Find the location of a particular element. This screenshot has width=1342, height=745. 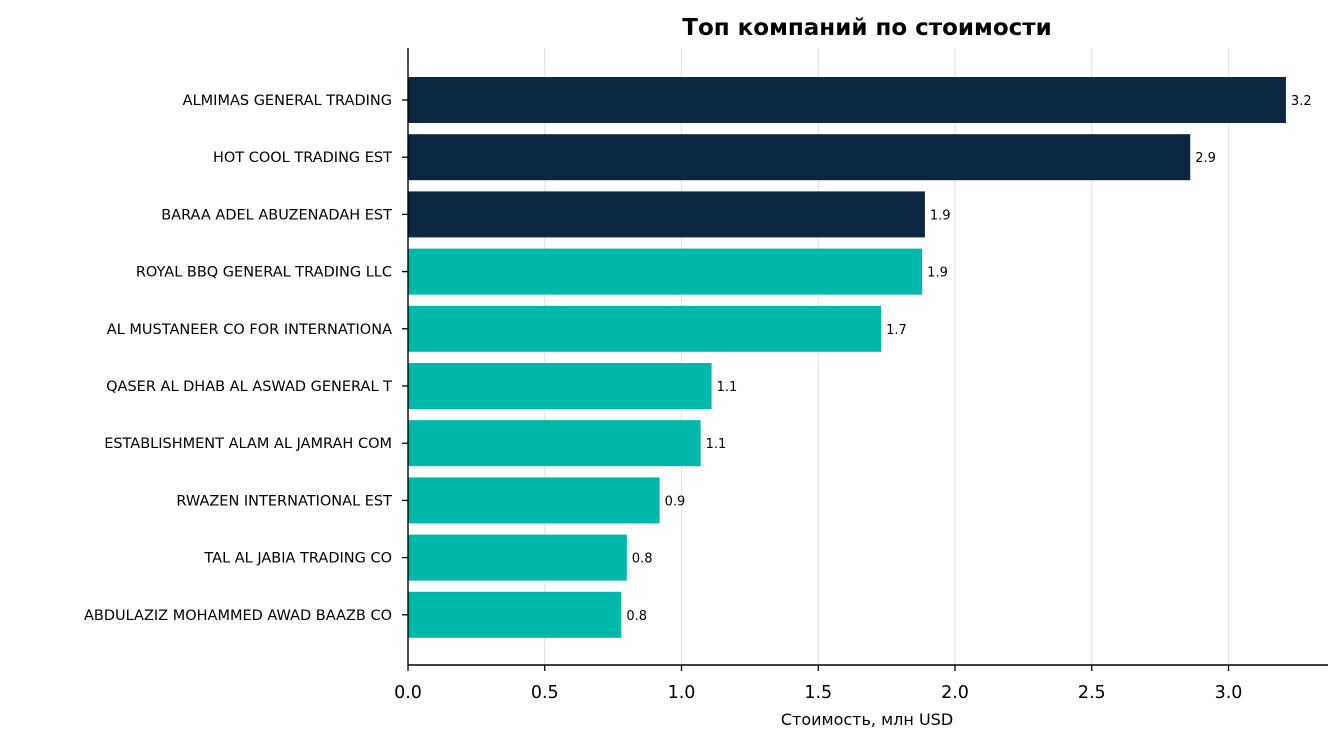

x-axis-ticks: 0.0 0.5 1.0 1.5 2.0 2.5 3.0 is located at coordinates (818, 684).